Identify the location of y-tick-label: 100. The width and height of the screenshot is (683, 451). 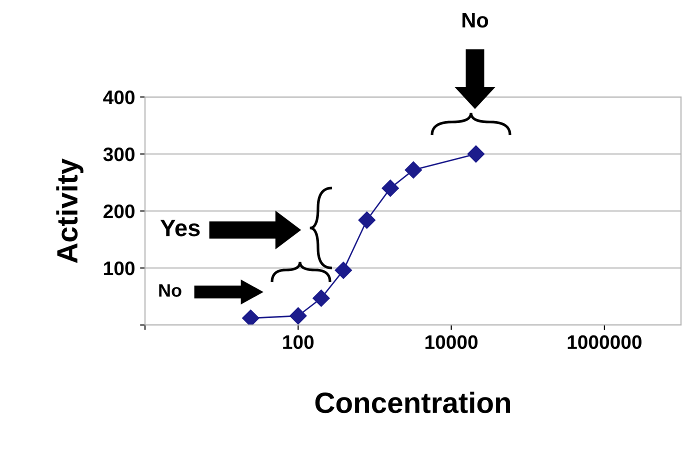
(119, 268).